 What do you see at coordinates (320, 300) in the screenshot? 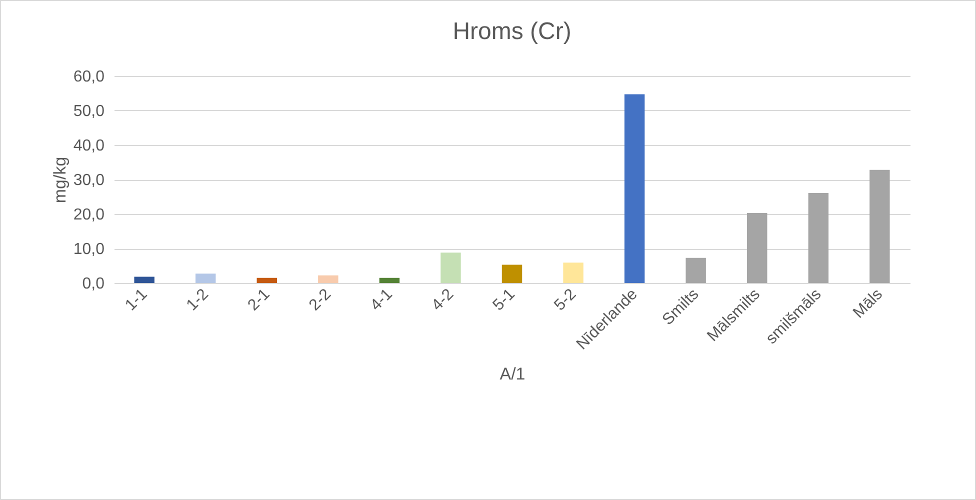
I see `x-tick-label: 2-2` at bounding box center [320, 300].